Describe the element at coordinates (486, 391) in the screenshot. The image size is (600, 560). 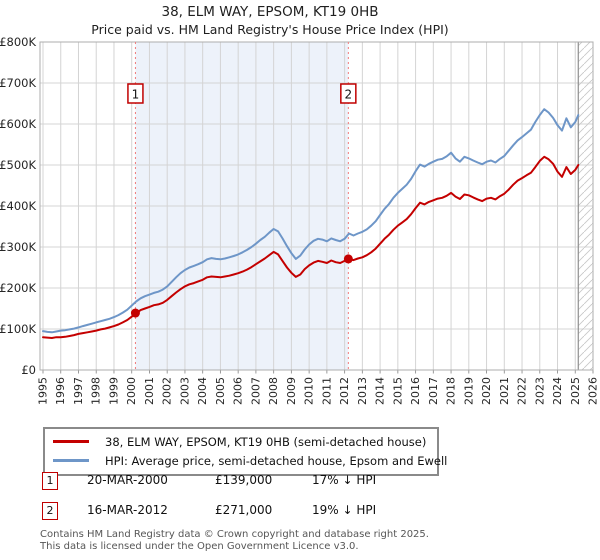
I see `svg-text: 2020` at that location.